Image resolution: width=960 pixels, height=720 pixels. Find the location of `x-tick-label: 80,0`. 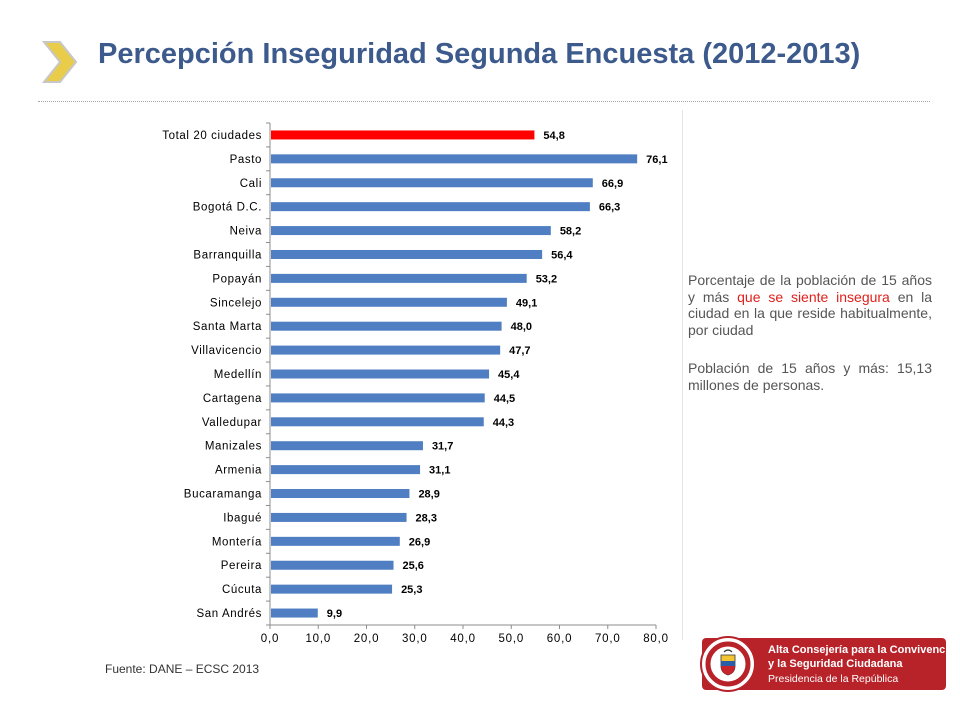

x-tick-label: 80,0 is located at coordinates (656, 639).